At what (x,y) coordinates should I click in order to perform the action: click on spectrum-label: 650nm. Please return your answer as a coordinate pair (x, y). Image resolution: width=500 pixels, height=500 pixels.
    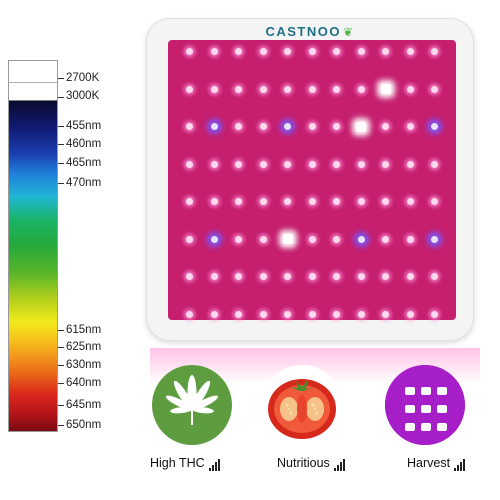
    Looking at the image, I should click on (84, 425).